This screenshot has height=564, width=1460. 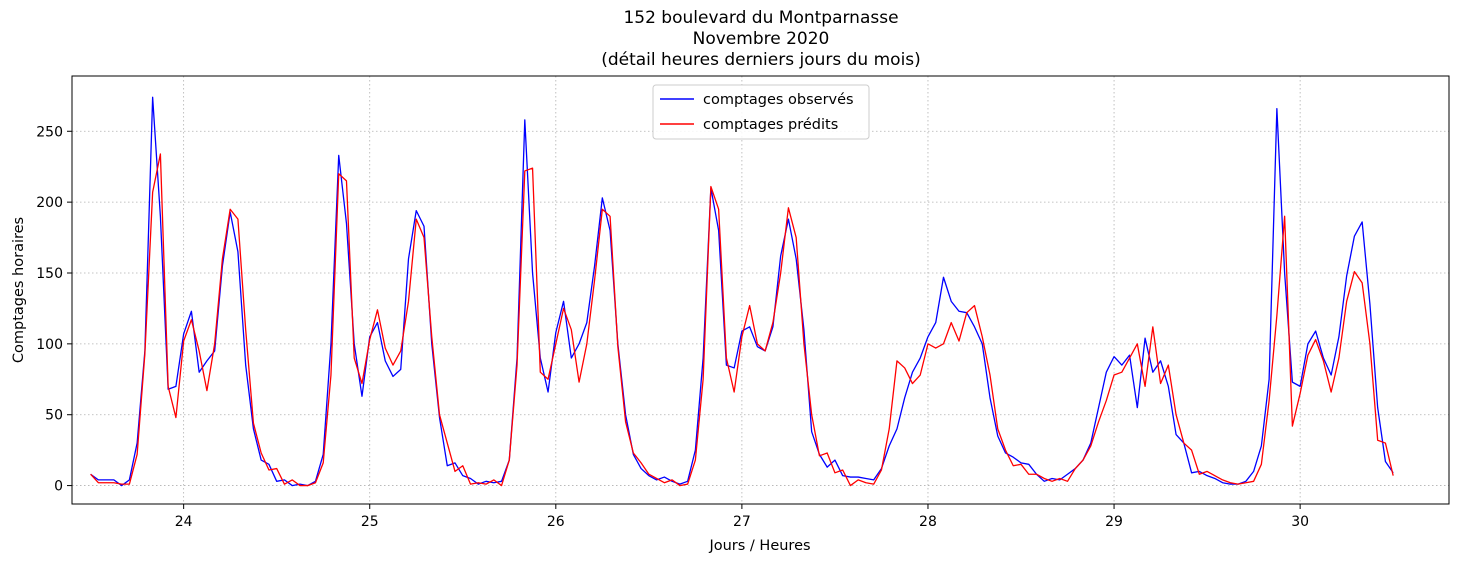 What do you see at coordinates (928, 522) in the screenshot?
I see `x-tick-label: 28` at bounding box center [928, 522].